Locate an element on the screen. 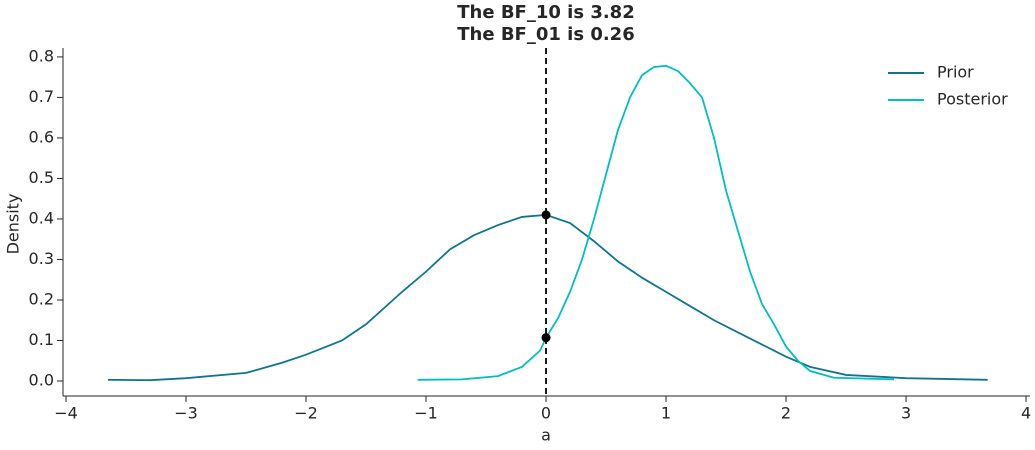 This screenshot has height=450, width=1035. x-tick-label: −1 is located at coordinates (426, 413).